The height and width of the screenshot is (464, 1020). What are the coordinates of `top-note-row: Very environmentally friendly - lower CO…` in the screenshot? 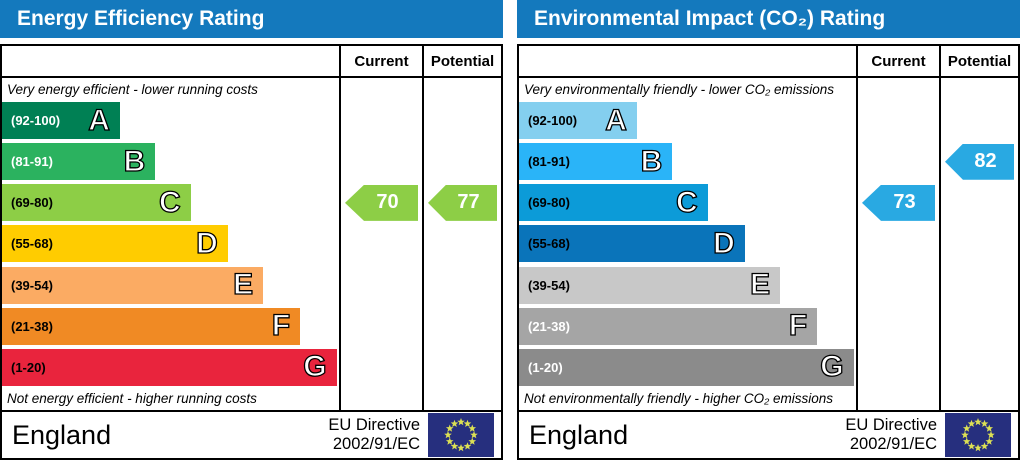 It's located at (768, 89).